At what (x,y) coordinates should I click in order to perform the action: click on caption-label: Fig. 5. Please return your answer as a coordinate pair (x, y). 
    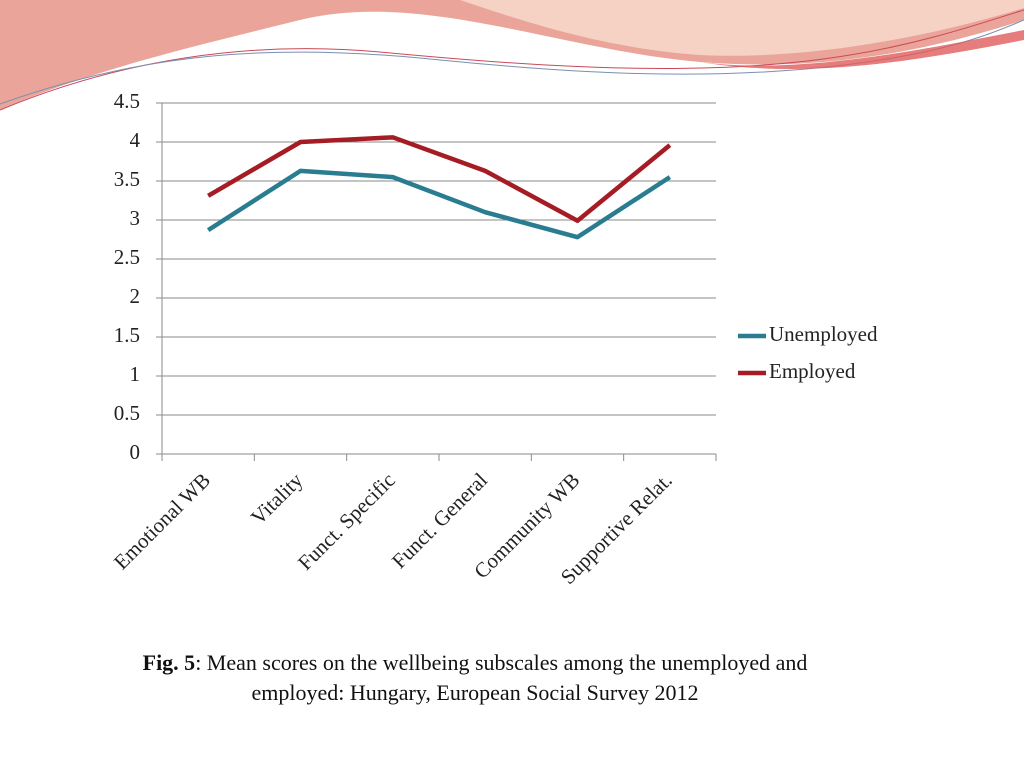
    Looking at the image, I should click on (169, 662).